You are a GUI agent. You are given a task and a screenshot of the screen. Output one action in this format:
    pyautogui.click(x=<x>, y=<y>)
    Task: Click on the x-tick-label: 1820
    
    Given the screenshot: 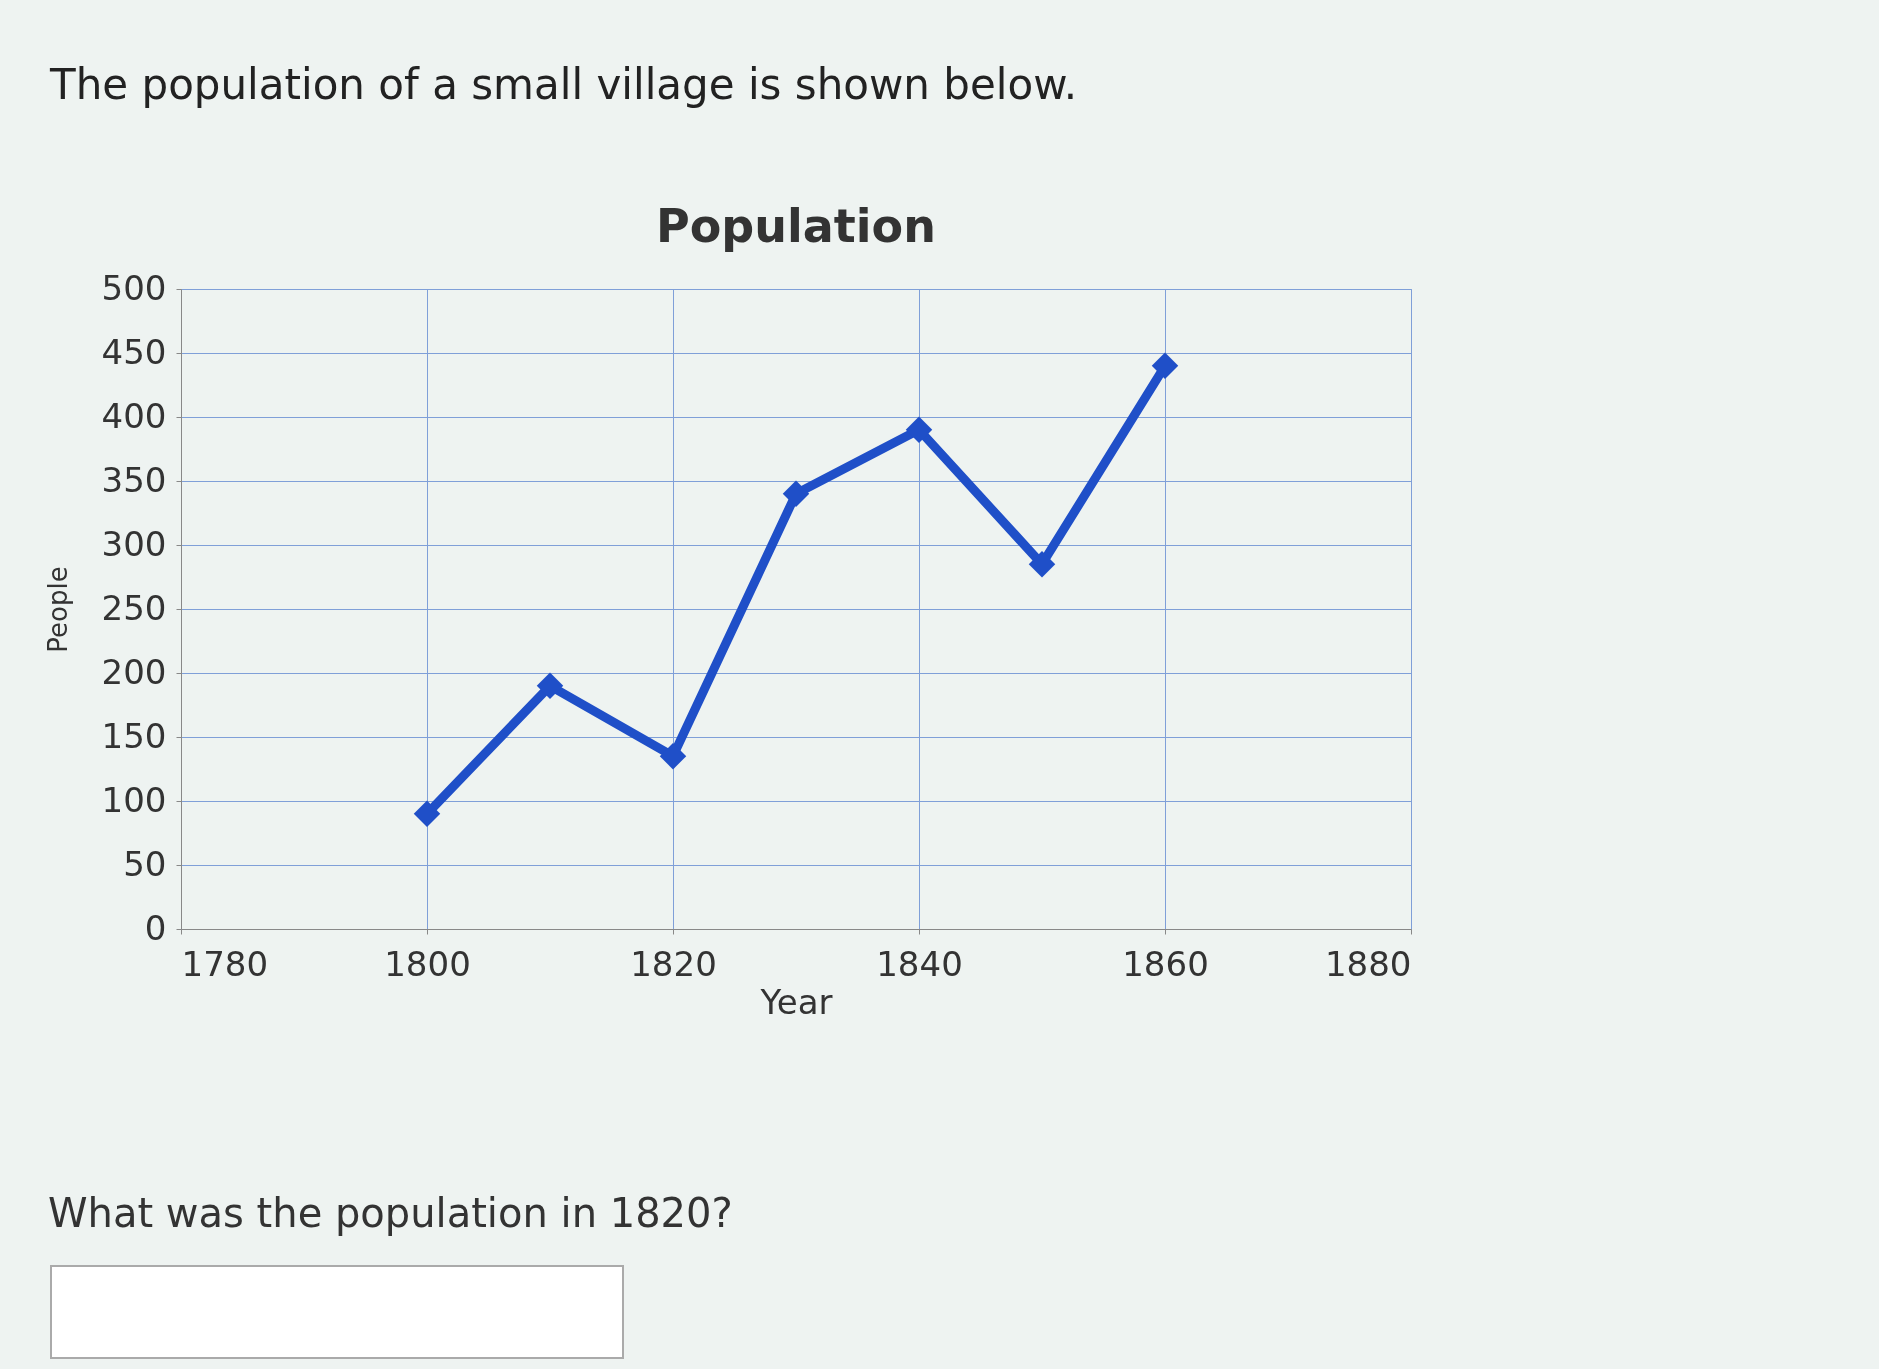 What is the action you would take?
    pyautogui.click(x=673, y=963)
    